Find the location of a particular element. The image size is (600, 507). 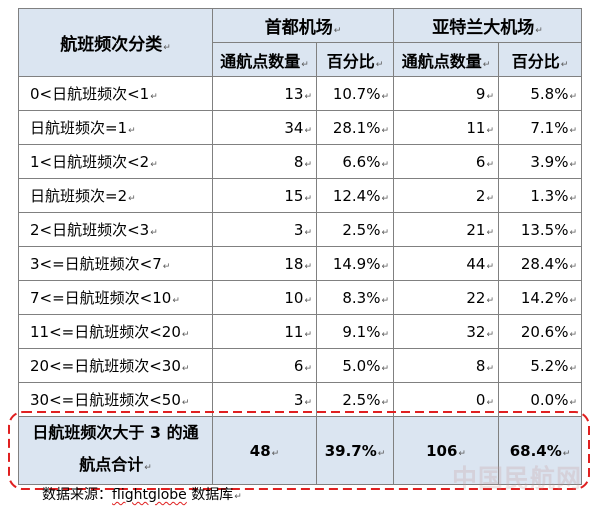

capital-percent-cell: 6.6% is located at coordinates (355, 161).